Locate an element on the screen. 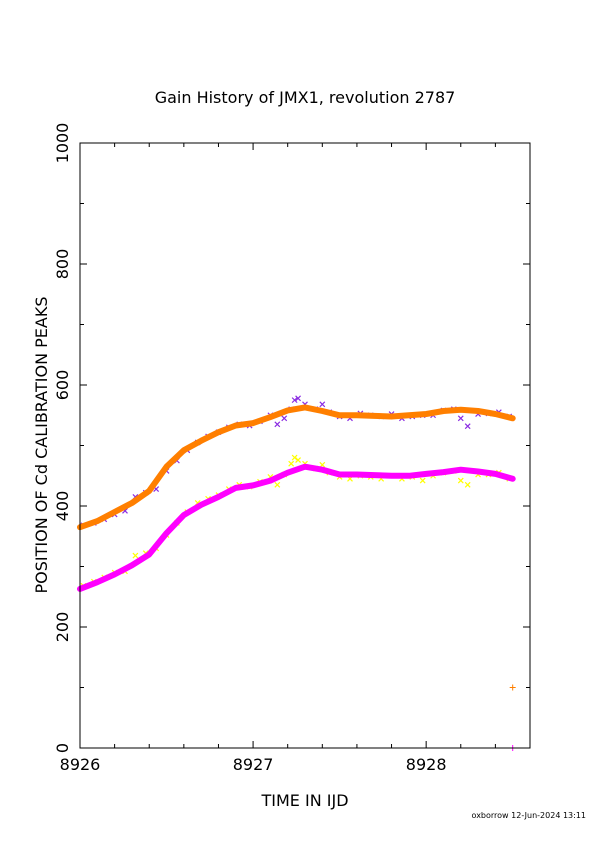 This screenshot has width=595, height=842. y-tick-label: 0 is located at coordinates (62, 748).